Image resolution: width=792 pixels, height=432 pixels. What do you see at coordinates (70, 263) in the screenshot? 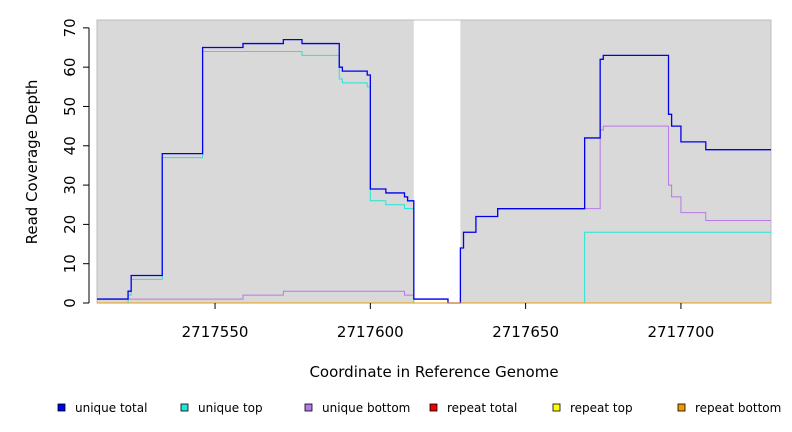
I see `y-tick-label: 10` at bounding box center [70, 263].